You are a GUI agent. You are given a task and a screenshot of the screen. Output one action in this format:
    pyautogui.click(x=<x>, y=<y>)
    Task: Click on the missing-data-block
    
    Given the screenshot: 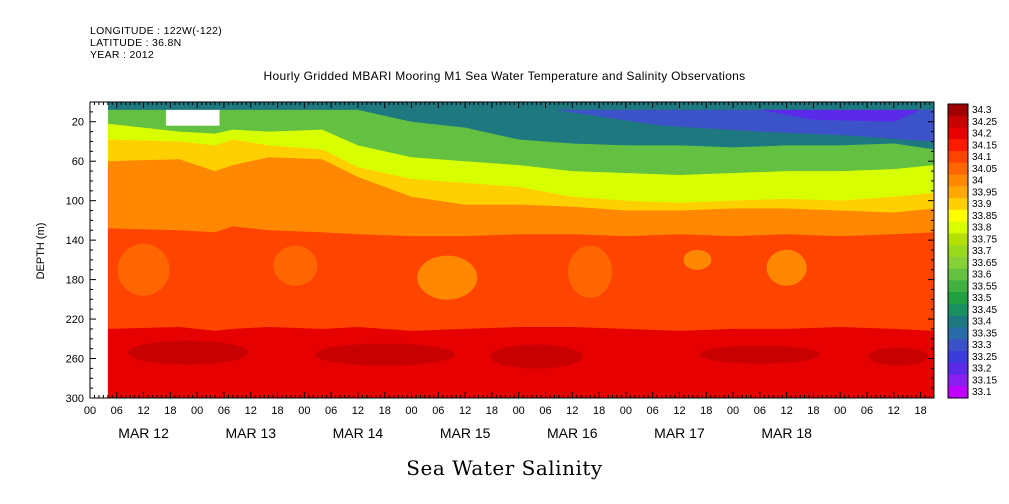 What is the action you would take?
    pyautogui.click(x=192, y=117)
    